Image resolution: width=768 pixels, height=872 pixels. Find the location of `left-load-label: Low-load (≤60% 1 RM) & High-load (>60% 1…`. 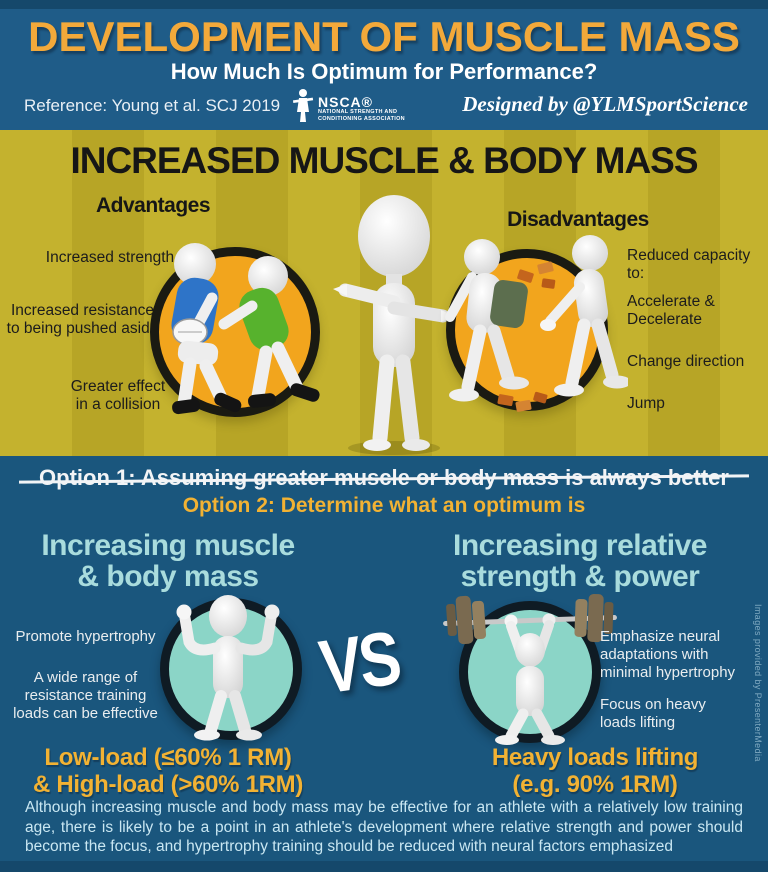

left-load-label: Low-load (≤60% 1 RM) & High-load (>60% 1… is located at coordinates (168, 771).